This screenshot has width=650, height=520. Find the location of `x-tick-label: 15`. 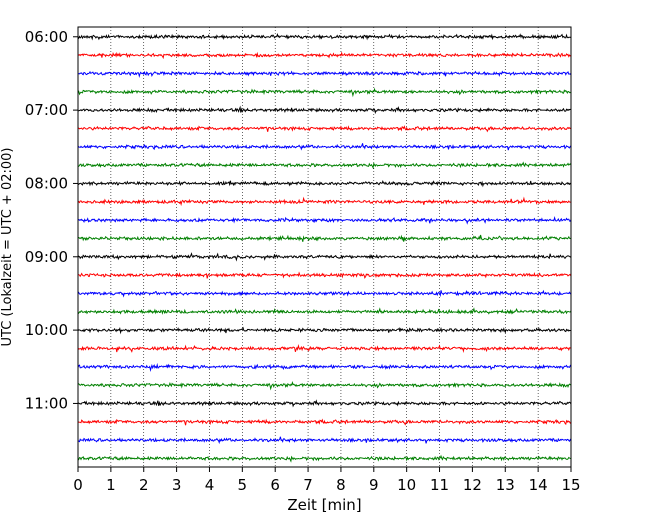

x-tick-label: 15 is located at coordinates (570, 485).